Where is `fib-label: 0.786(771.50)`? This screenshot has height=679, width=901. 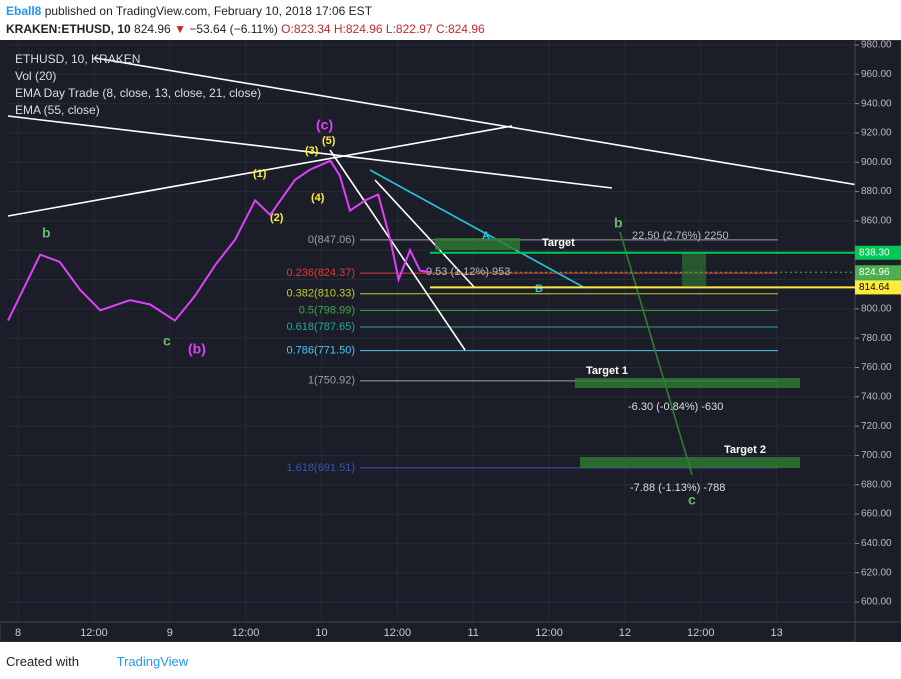
fib-label: 0.786(771.50) is located at coordinates (321, 351).